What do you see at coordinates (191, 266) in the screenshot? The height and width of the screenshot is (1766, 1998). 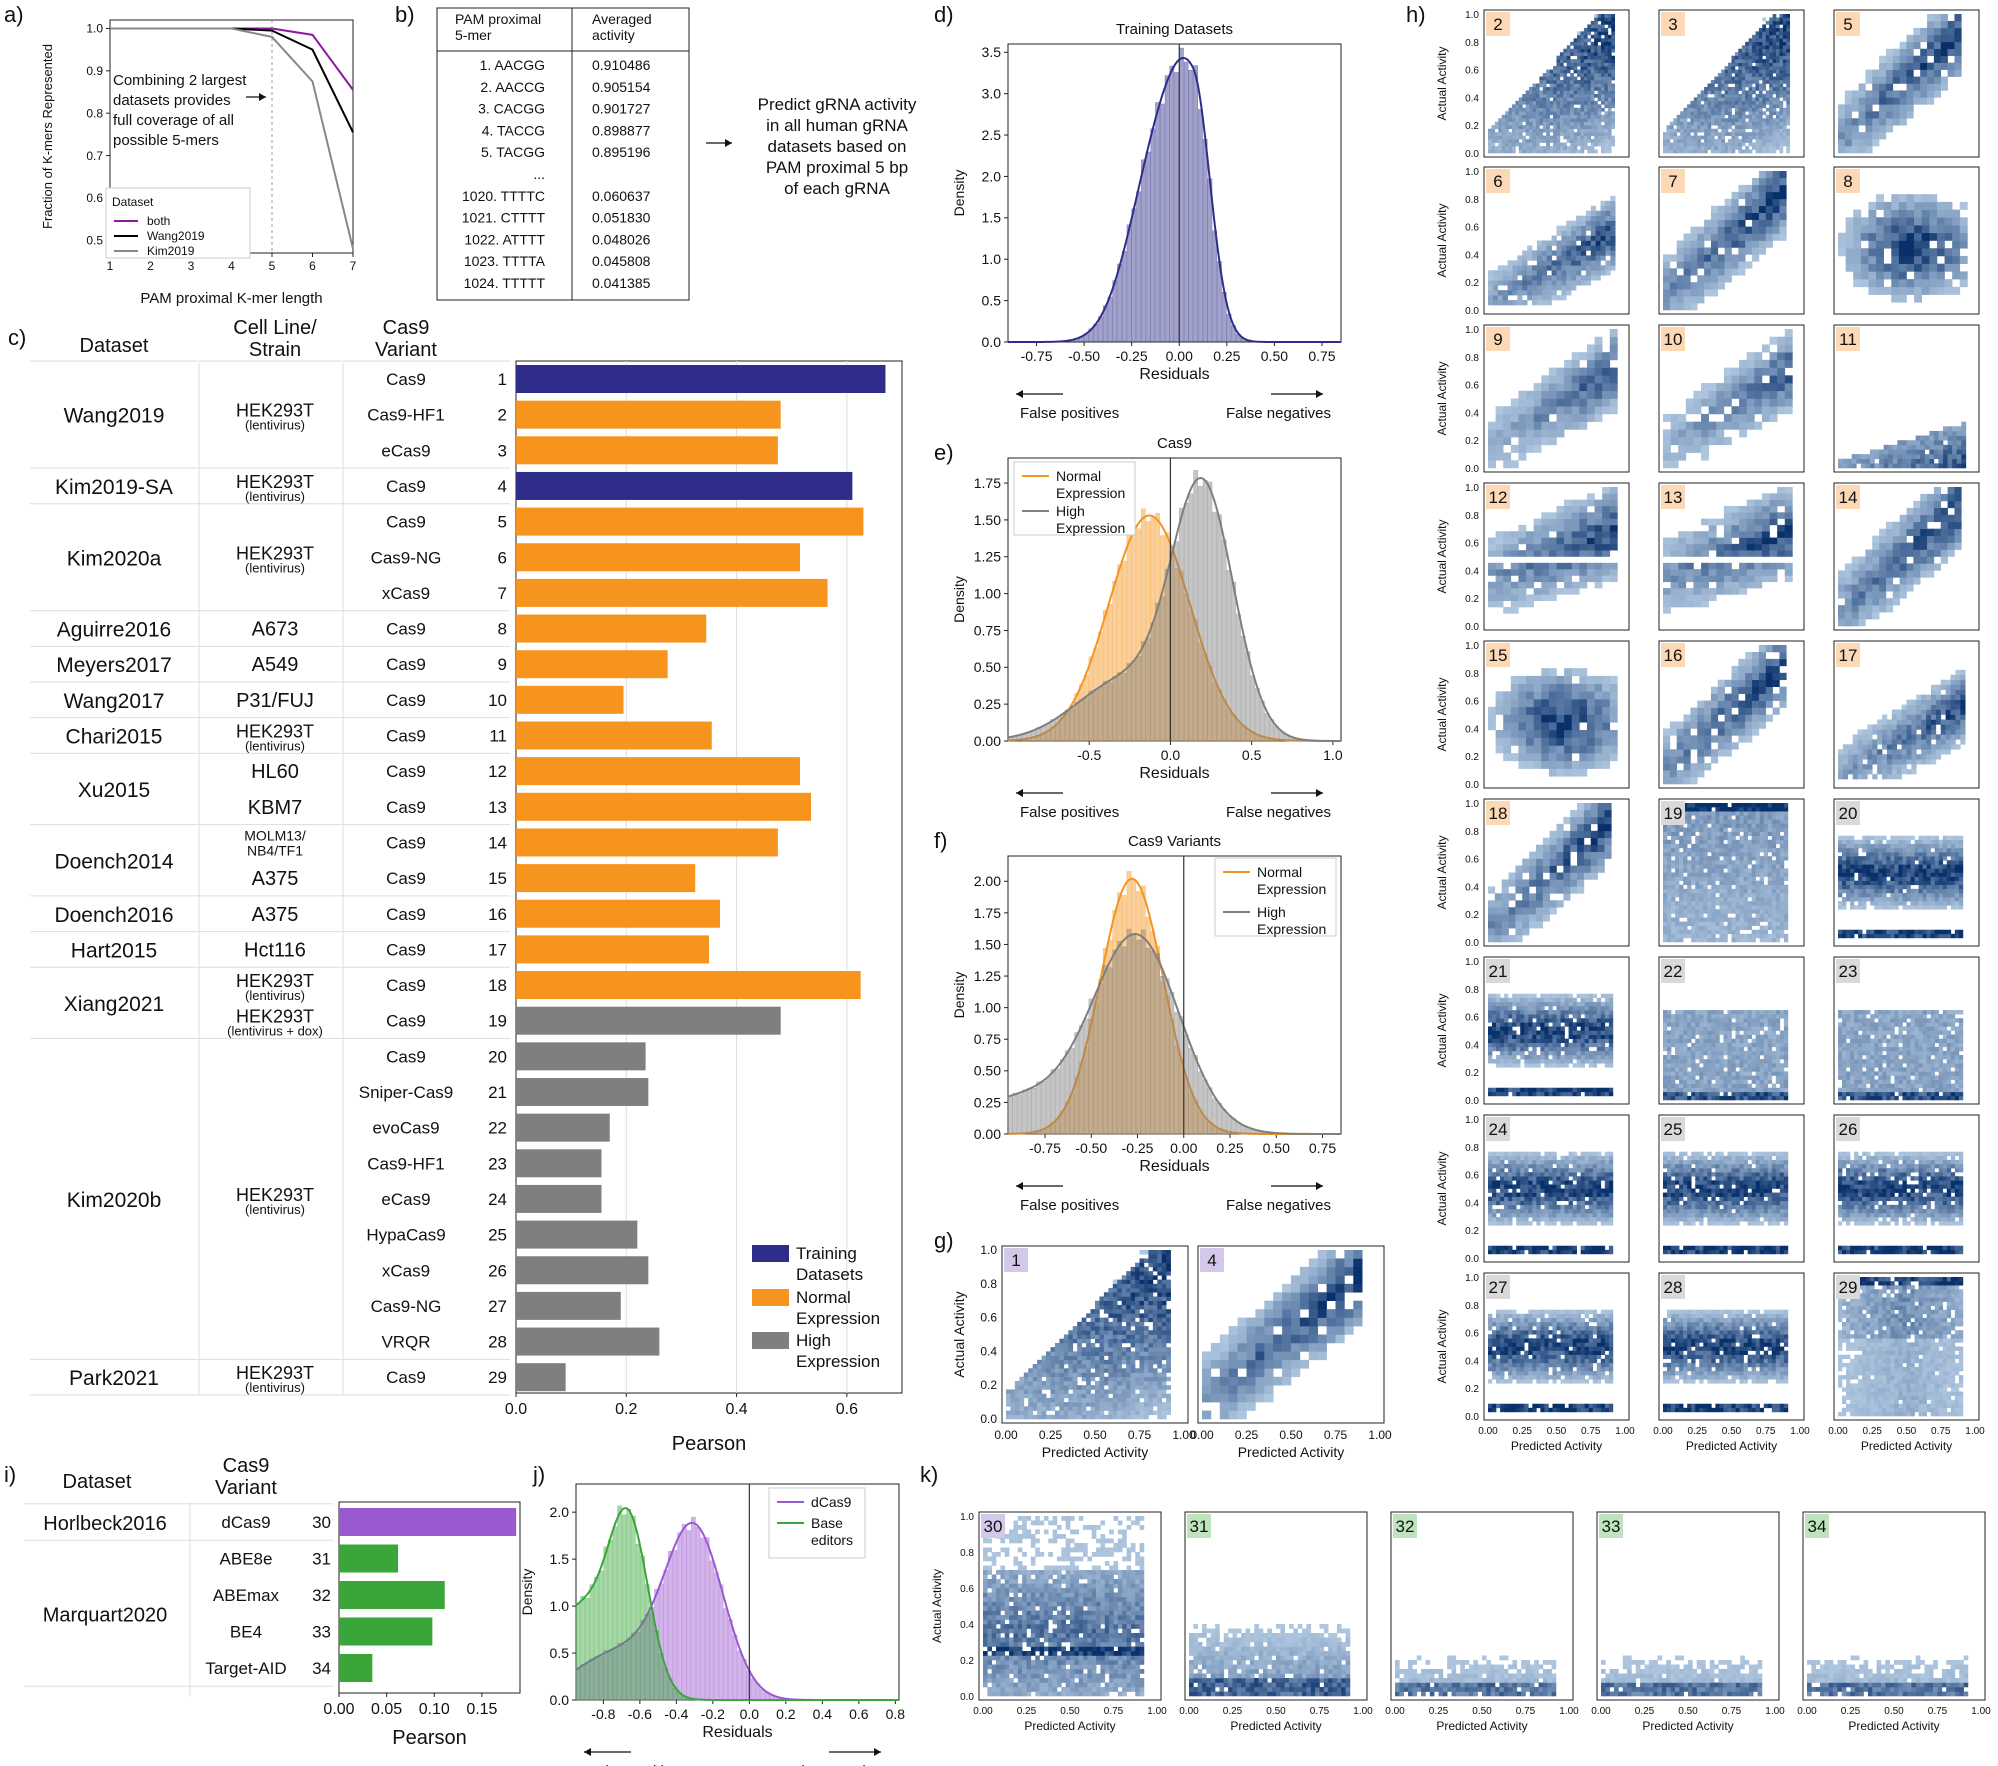 I see `x-tick-label: 3` at bounding box center [191, 266].